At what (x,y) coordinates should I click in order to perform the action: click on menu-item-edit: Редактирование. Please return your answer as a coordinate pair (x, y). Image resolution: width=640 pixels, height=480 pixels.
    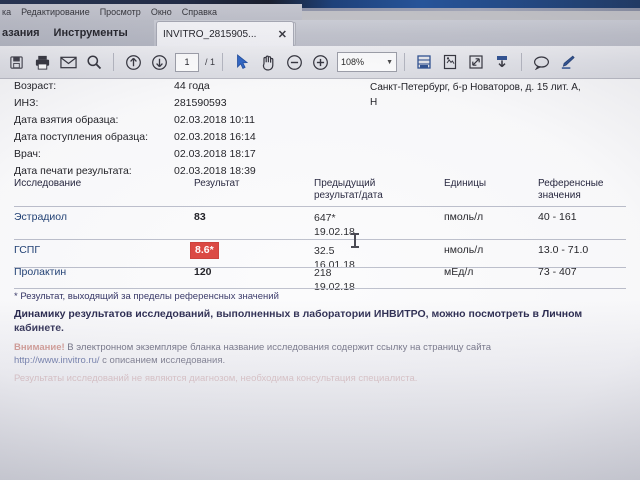
    Looking at the image, I should click on (55, 12).